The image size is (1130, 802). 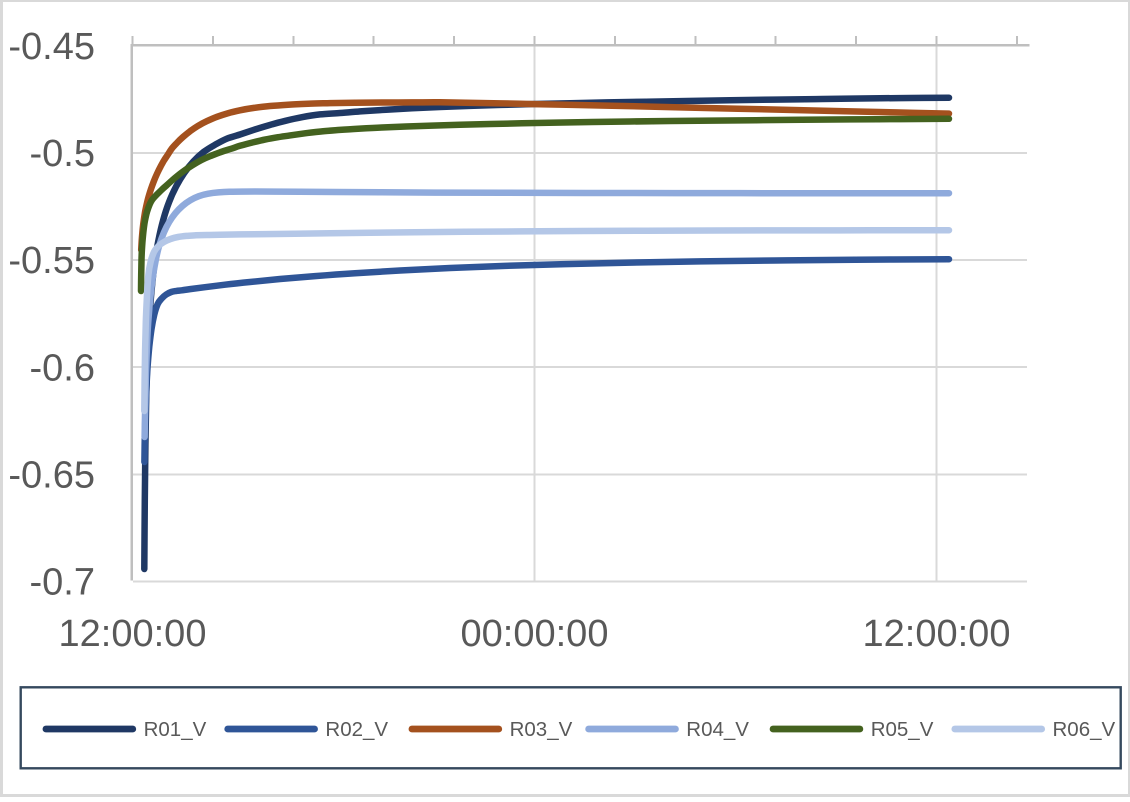 I want to click on svg-text: -0.65, so click(x=51, y=475).